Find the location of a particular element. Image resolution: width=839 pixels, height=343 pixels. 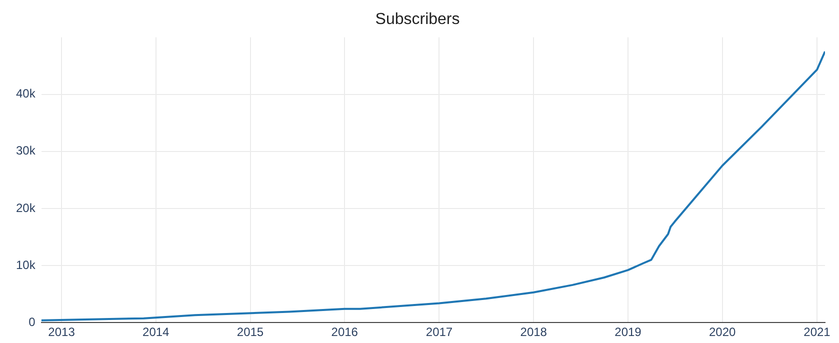

y-tick-label: 40k is located at coordinates (26, 93).